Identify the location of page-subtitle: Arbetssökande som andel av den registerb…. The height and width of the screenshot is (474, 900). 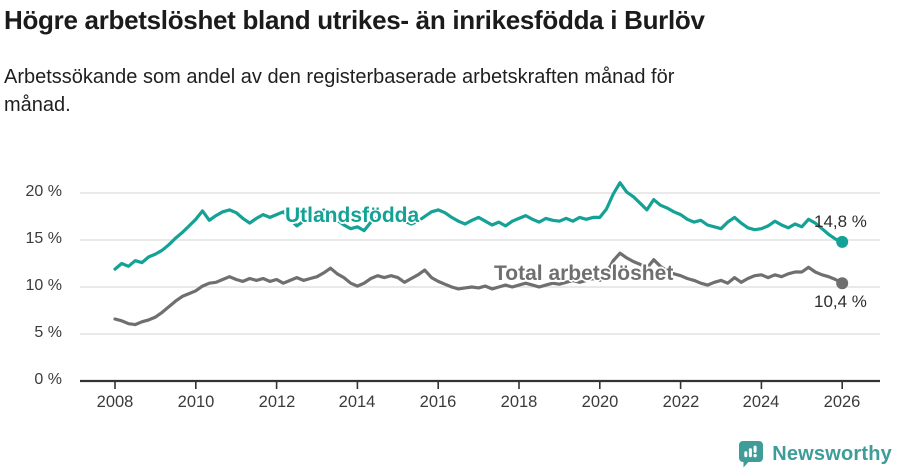
(339, 91).